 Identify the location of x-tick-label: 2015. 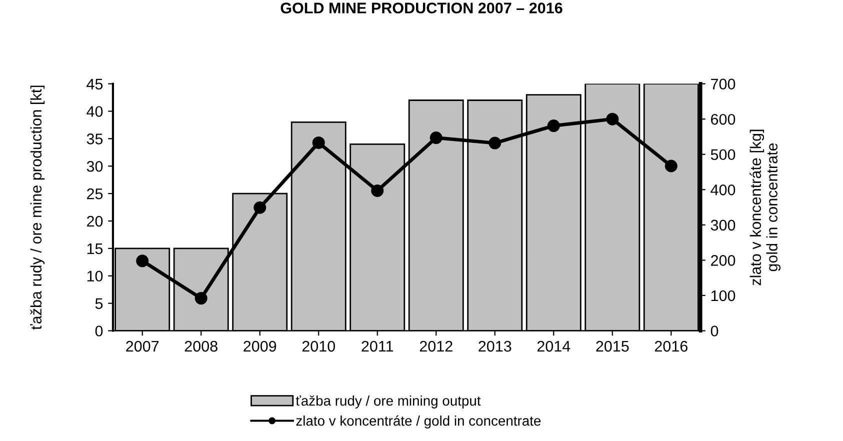
(612, 346).